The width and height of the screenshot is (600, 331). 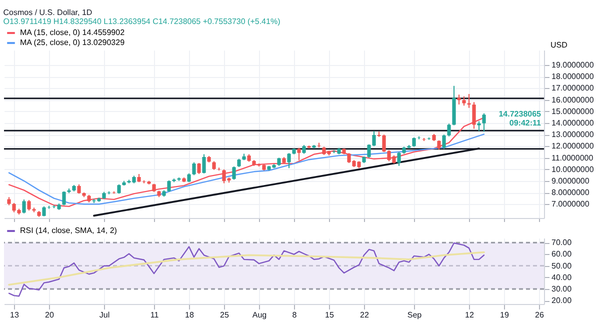 What do you see at coordinates (573, 77) in the screenshot?
I see `y-tick-label: 18.0000000` at bounding box center [573, 77].